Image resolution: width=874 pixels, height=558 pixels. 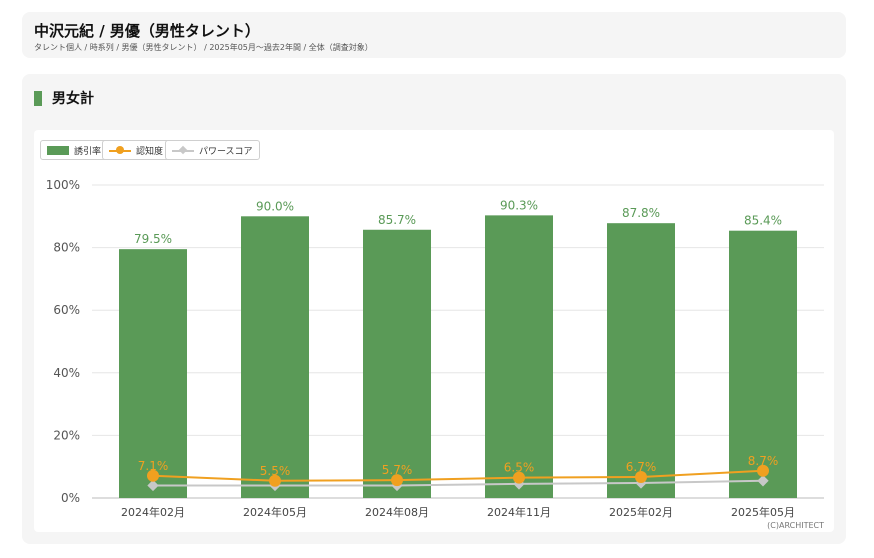 I want to click on awareness-value-label: 6.7%, so click(x=641, y=467).